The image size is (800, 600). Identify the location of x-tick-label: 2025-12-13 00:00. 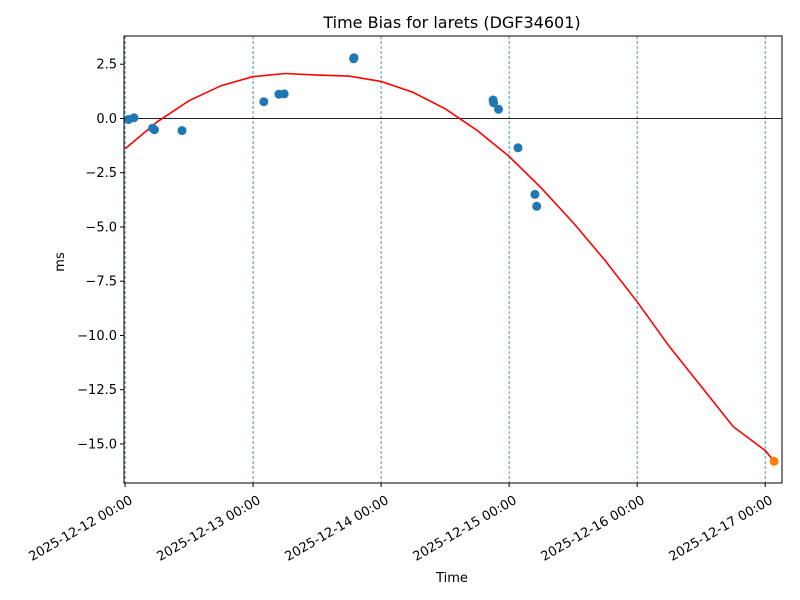
(209, 529).